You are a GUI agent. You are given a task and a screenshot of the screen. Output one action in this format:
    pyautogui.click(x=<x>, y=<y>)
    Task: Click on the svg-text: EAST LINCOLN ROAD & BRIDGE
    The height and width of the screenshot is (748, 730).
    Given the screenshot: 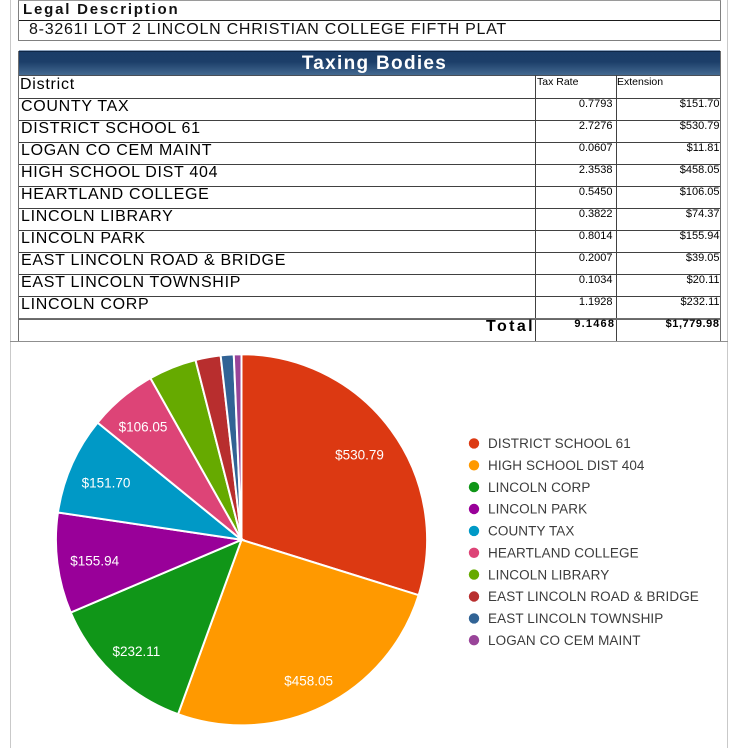 What is the action you would take?
    pyautogui.click(x=593, y=596)
    